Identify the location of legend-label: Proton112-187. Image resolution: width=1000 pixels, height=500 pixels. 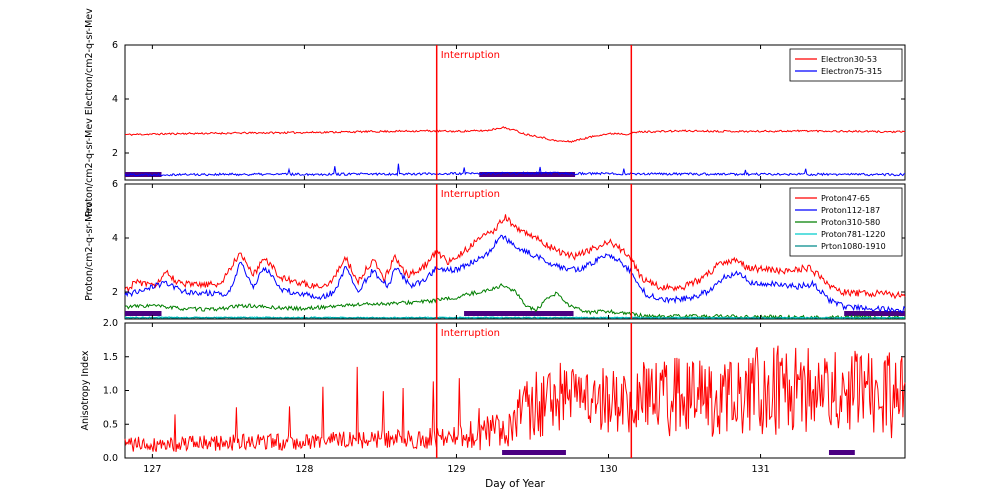
(850, 210).